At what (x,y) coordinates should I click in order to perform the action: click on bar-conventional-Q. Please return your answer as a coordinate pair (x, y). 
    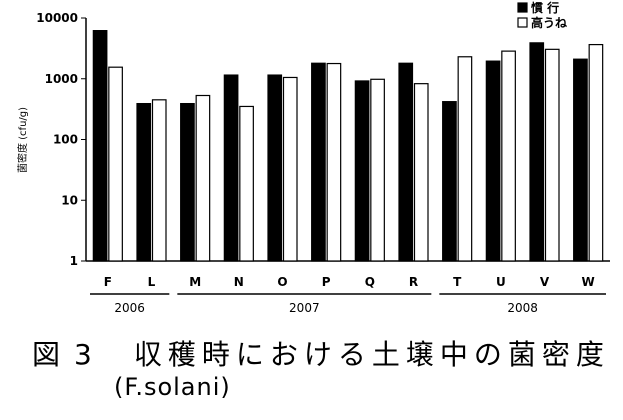
    Looking at the image, I should click on (362, 171).